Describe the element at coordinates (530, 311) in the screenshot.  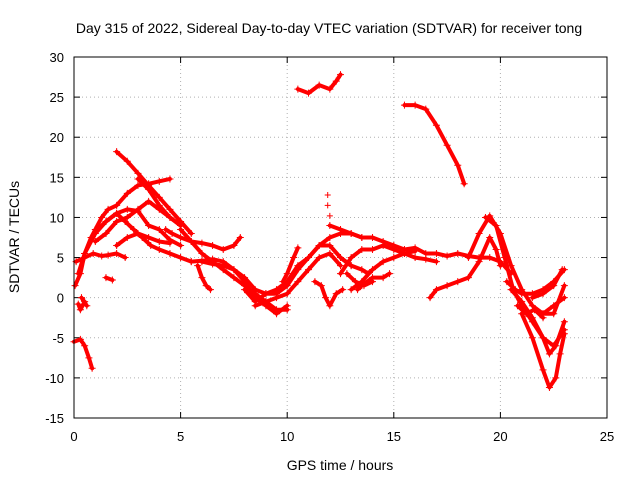
I see `series-line-arc-al` at that location.